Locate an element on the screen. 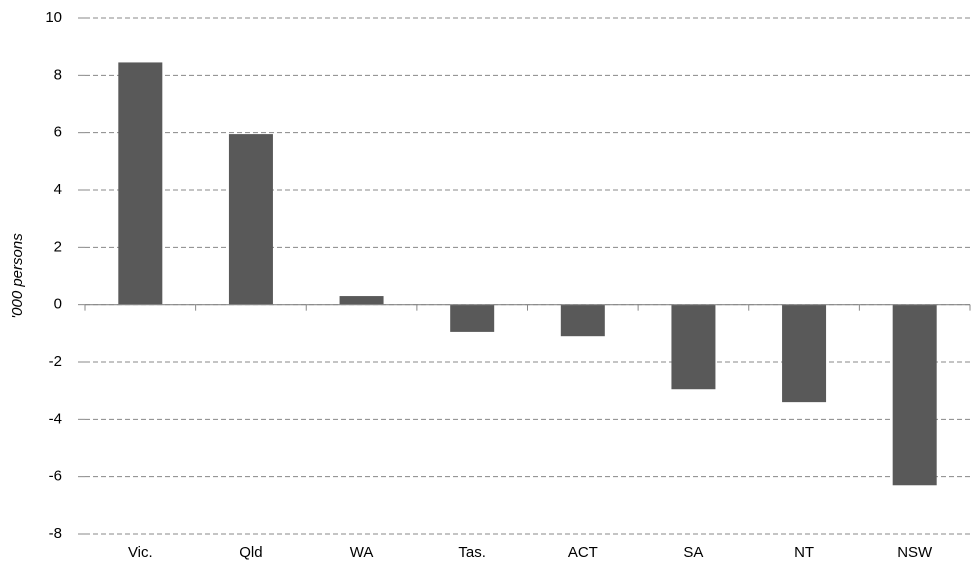 This screenshot has height=571, width=972. y-tick-label: 6 is located at coordinates (58, 132).